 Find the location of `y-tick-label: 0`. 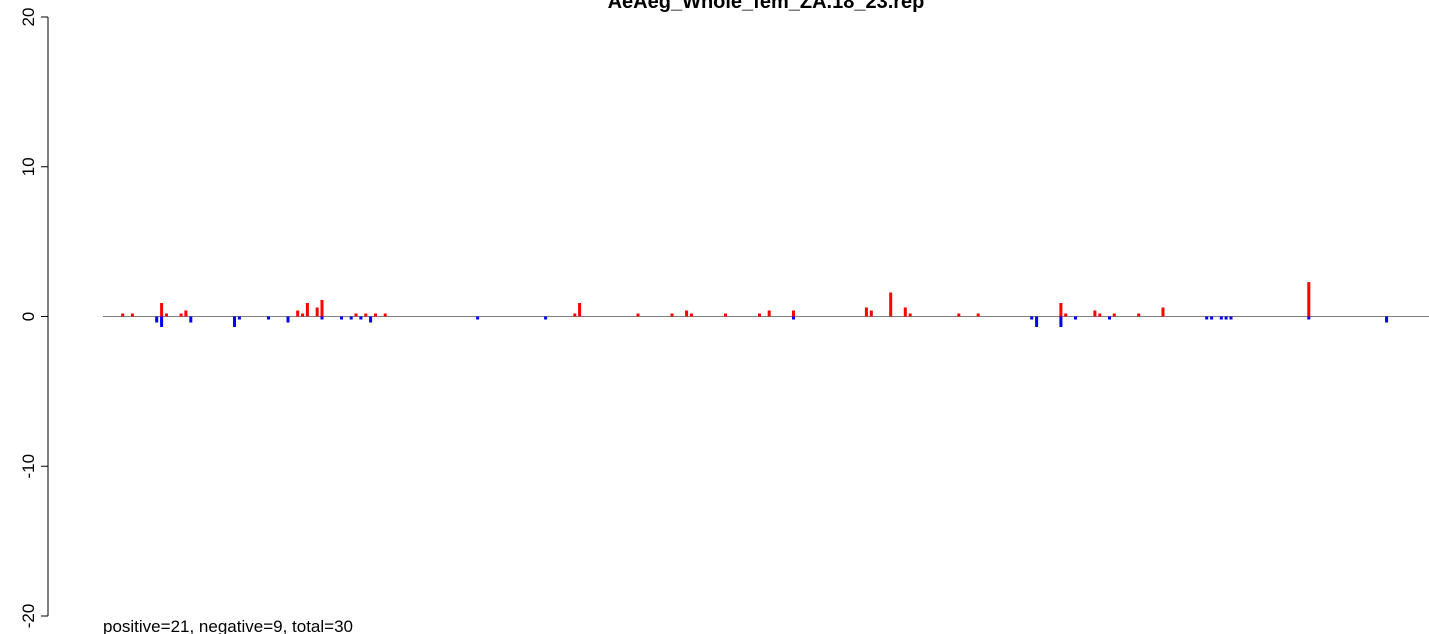

y-tick-label: 0 is located at coordinates (28, 316).